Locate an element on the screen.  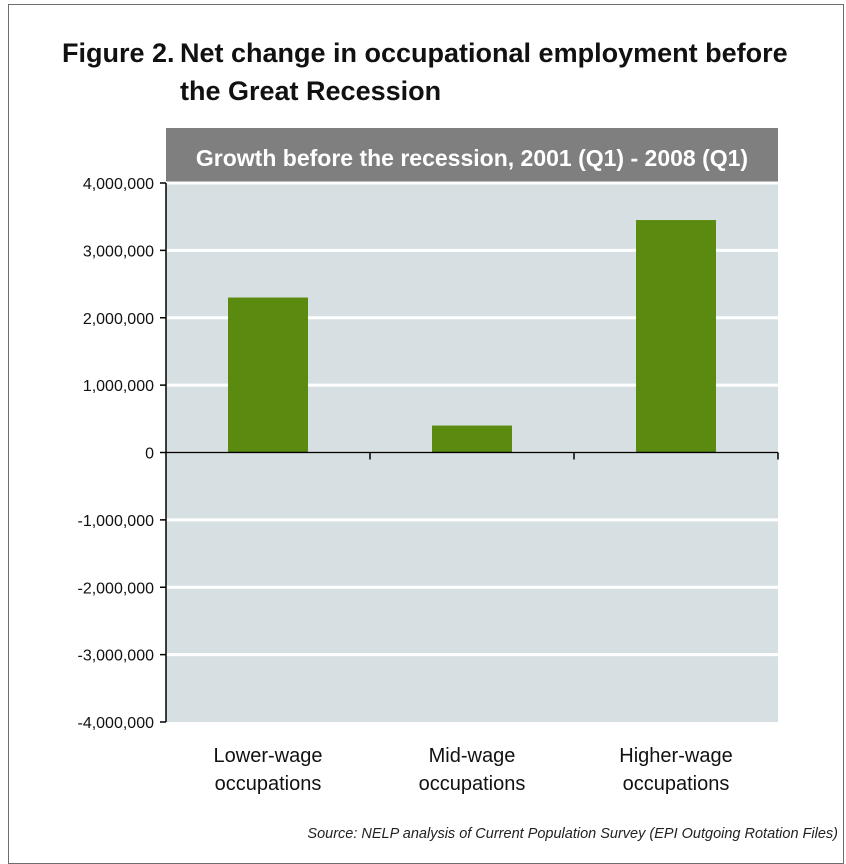
y-tick-label: 4,000,000 is located at coordinates (118, 184).